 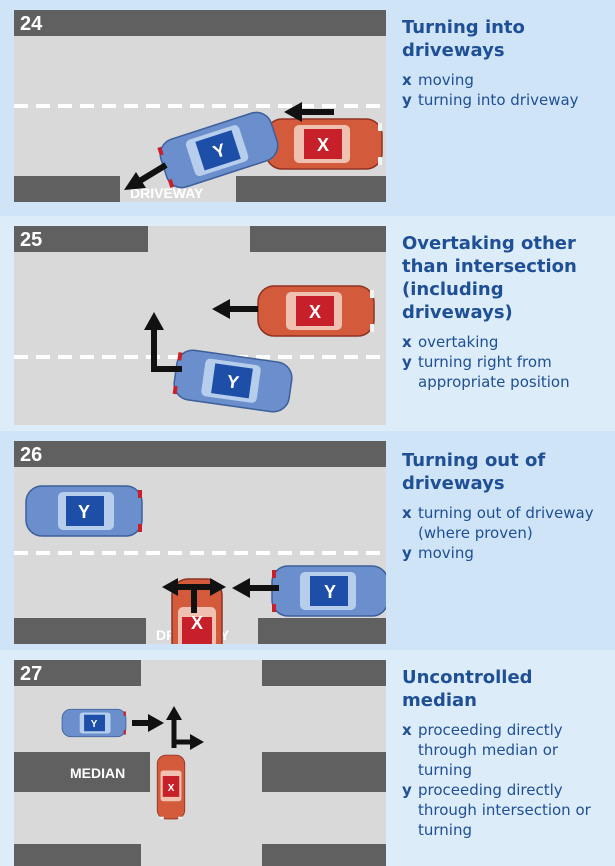 I want to click on diagram-overtaking: 25 X Y, so click(x=200, y=325).